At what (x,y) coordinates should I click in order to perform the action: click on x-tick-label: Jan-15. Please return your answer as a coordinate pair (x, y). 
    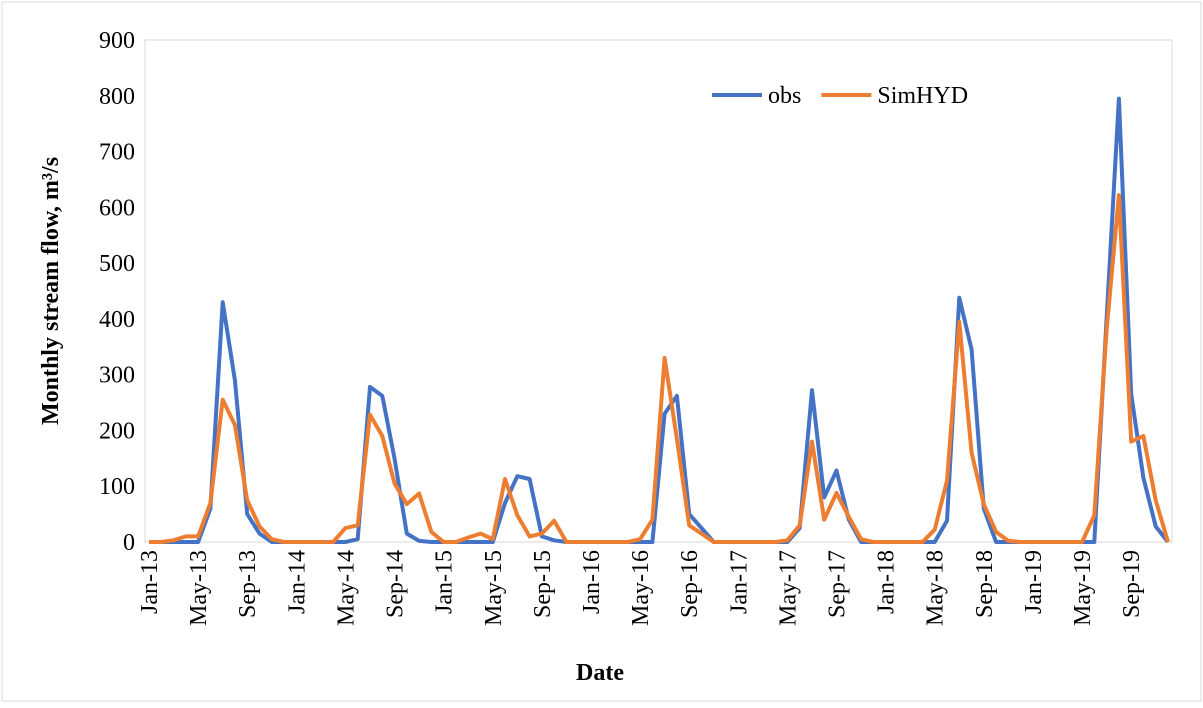
    Looking at the image, I should click on (445, 582).